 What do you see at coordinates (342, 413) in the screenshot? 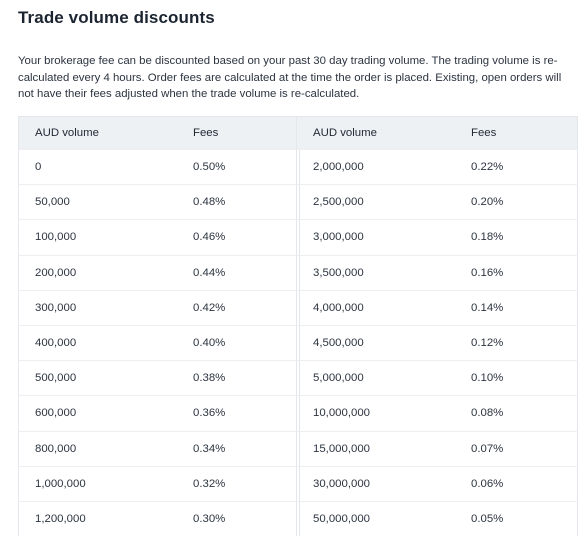
I see `volume-cell: 10,000,000` at bounding box center [342, 413].